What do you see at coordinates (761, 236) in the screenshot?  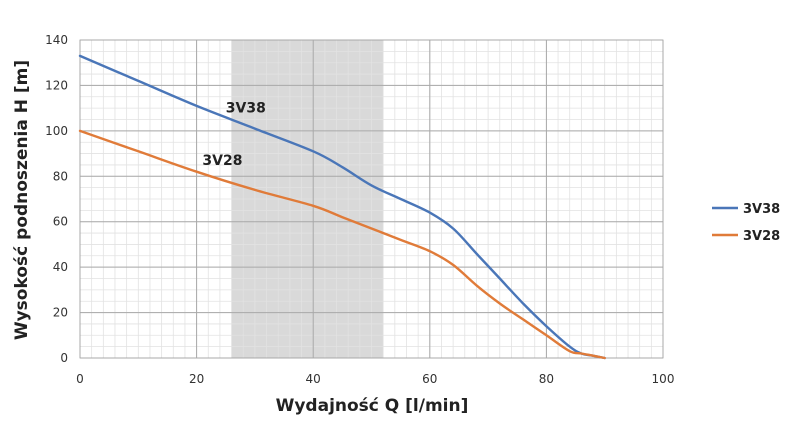 I see `legend-label-3v28: 3V28` at bounding box center [761, 236].